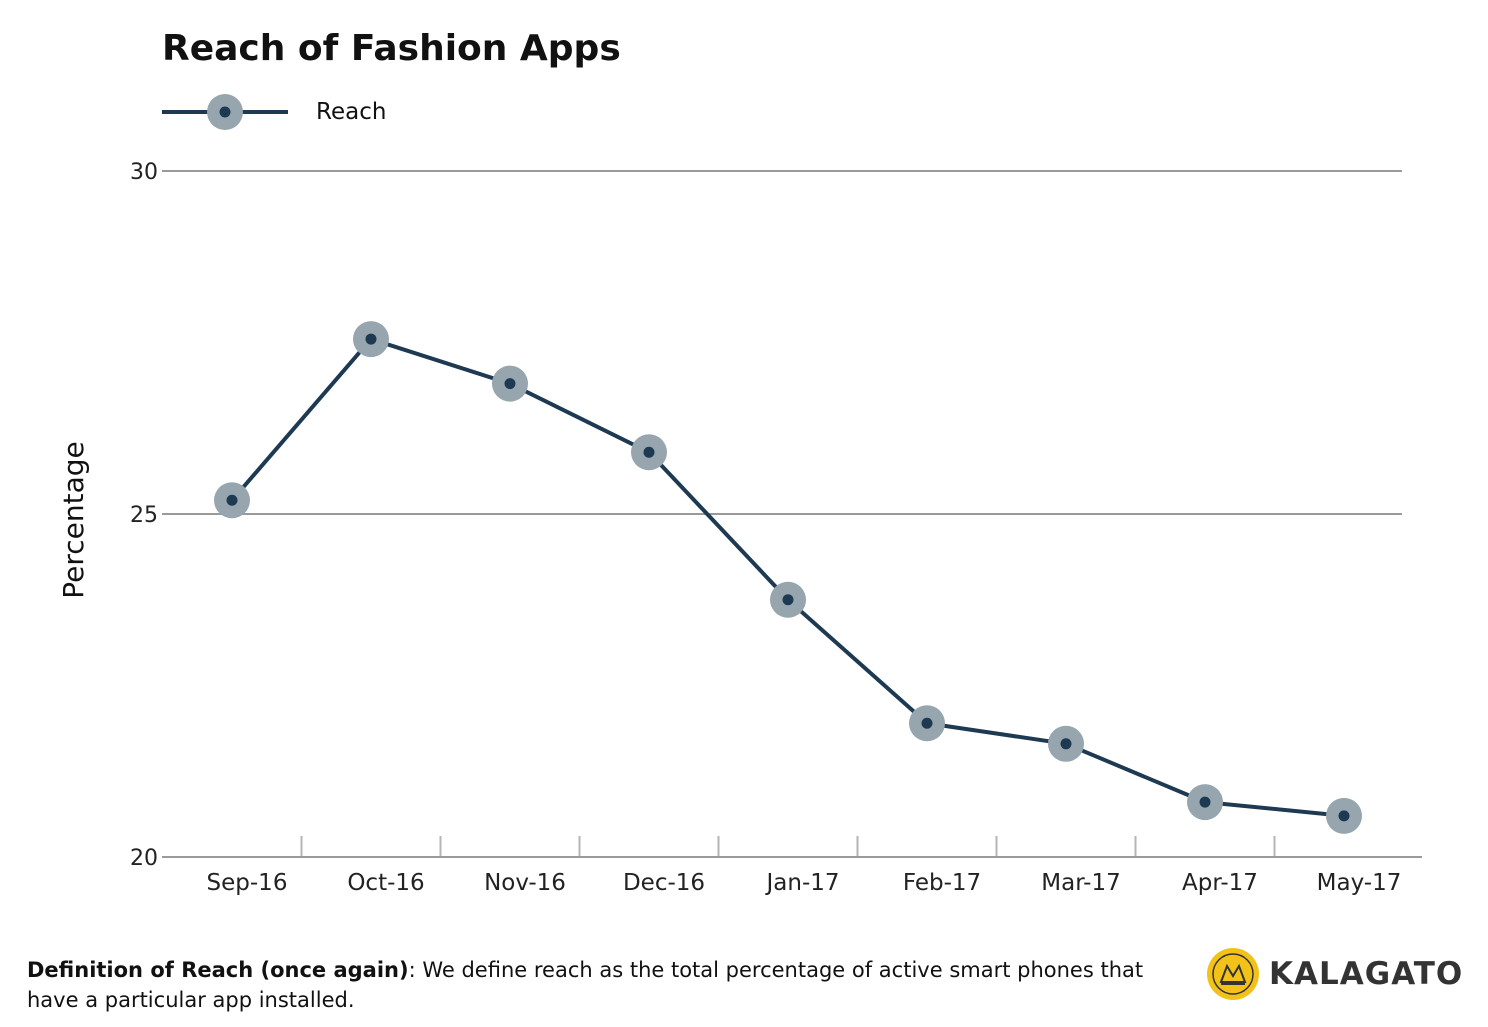 The image size is (1488, 1027). I want to click on footnote-bold: Definition of Reach (once again), so click(218, 970).